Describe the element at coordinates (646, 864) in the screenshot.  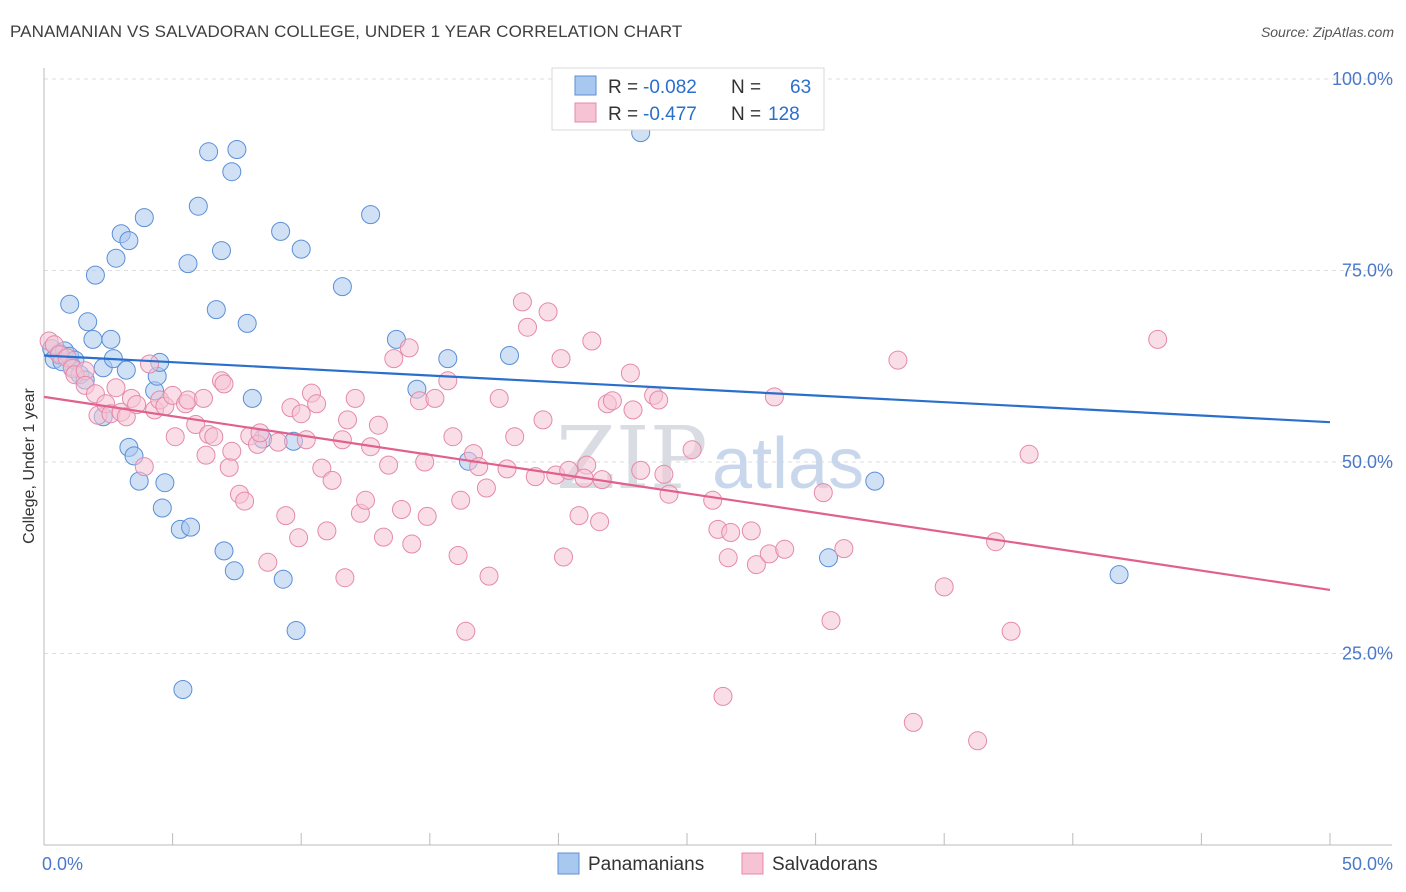
I see `legend-label-panamanians: Panamanians` at that location.